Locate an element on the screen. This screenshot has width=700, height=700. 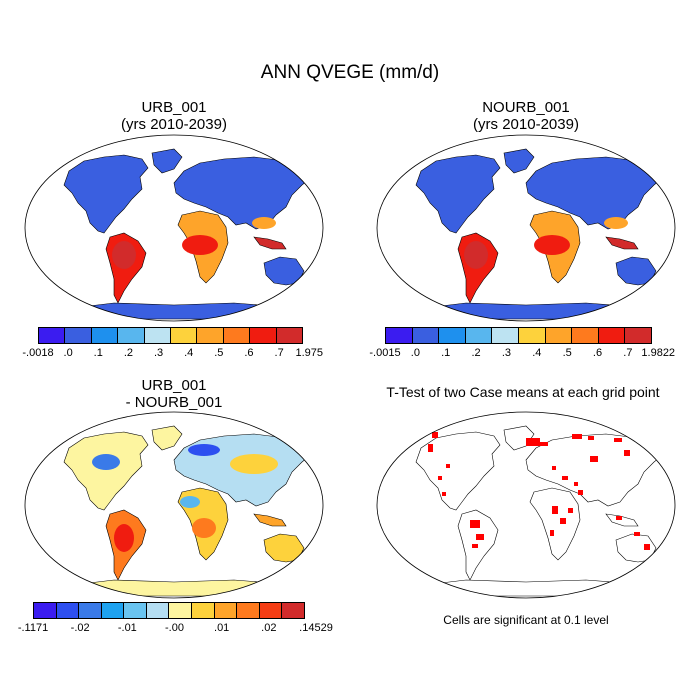
map-ttest is located at coordinates (526, 505).